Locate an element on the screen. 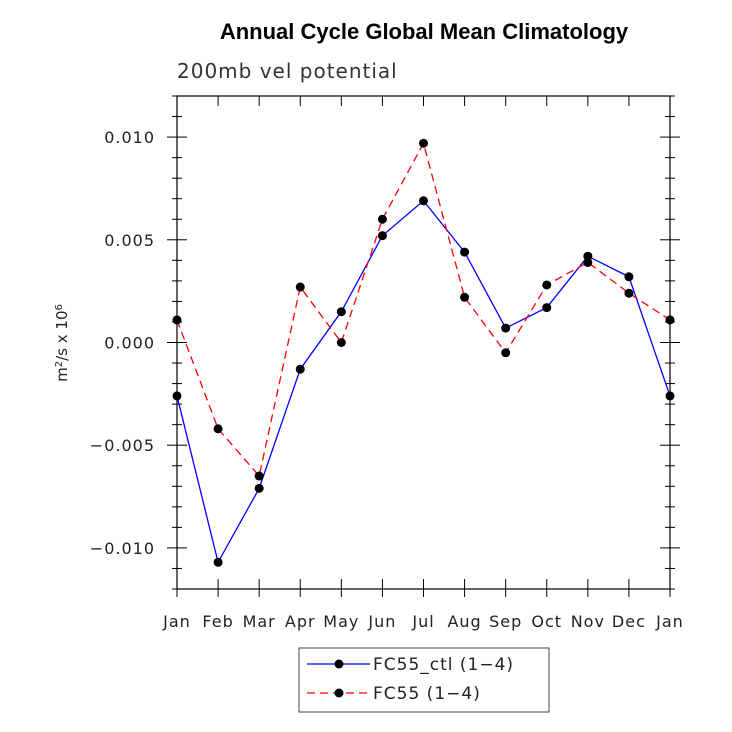 This screenshot has width=732, height=732. legend-box is located at coordinates (424, 680).